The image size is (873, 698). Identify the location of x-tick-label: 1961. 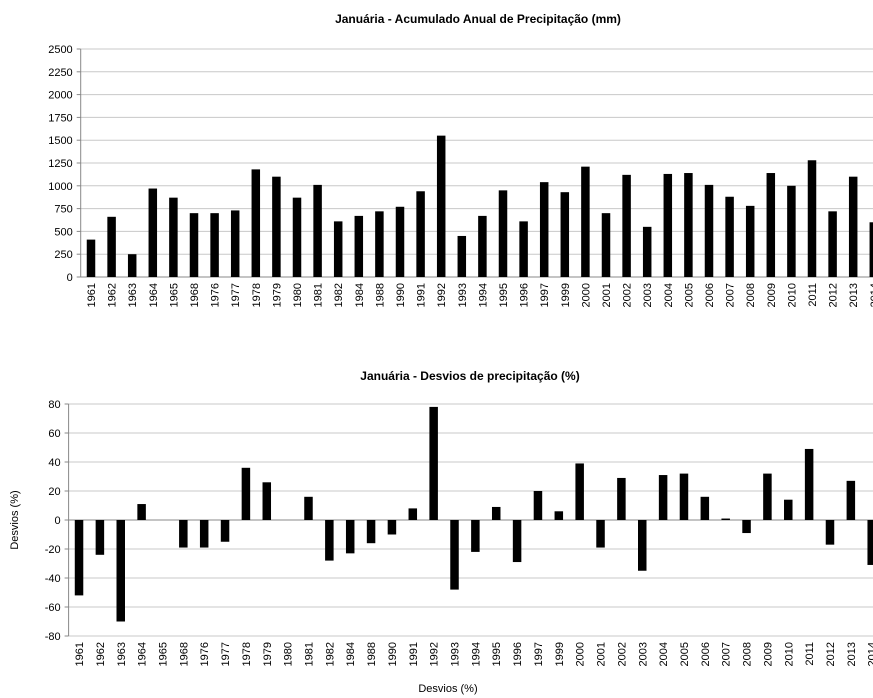
(80, 654).